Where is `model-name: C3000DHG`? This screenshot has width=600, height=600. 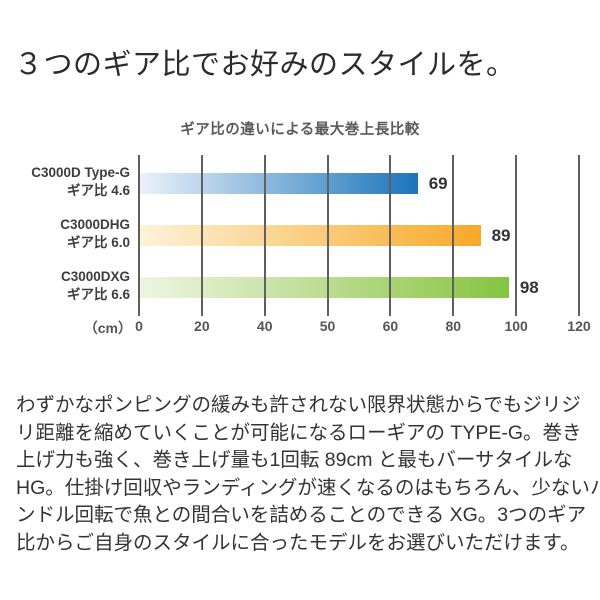 model-name: C3000DHG is located at coordinates (95, 224).